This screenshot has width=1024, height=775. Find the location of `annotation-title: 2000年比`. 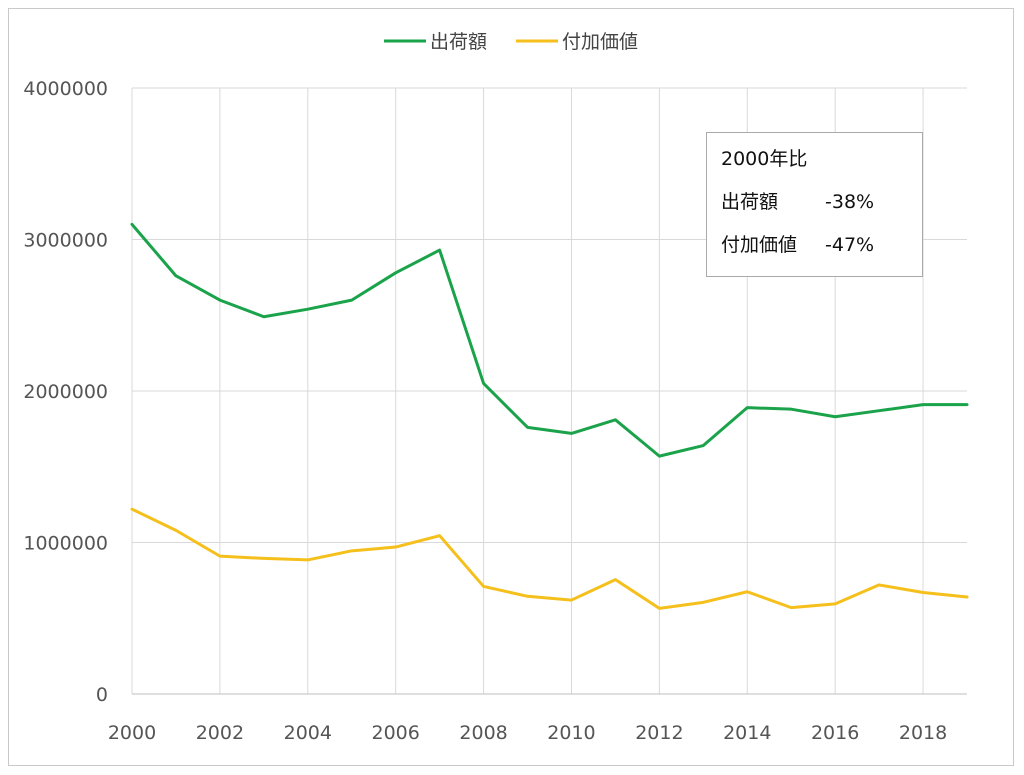

annotation-title: 2000年比 is located at coordinates (764, 159).